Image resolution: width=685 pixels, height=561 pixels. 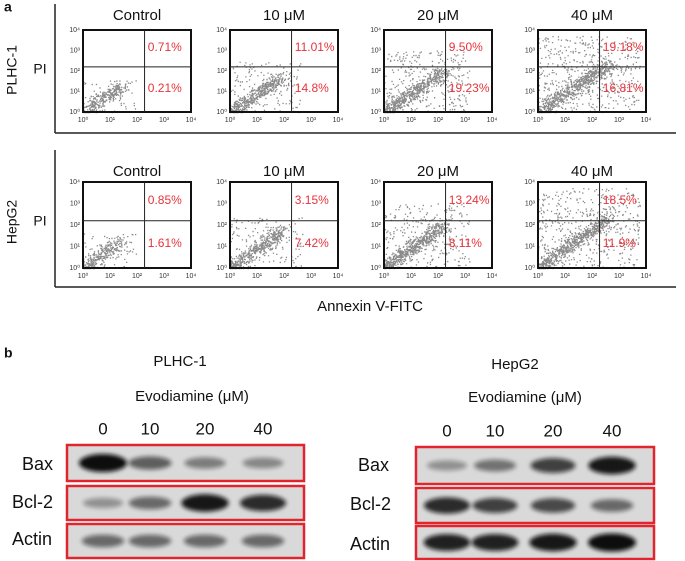 What do you see at coordinates (39, 221) in the screenshot?
I see `y-axis-label: PI` at bounding box center [39, 221].